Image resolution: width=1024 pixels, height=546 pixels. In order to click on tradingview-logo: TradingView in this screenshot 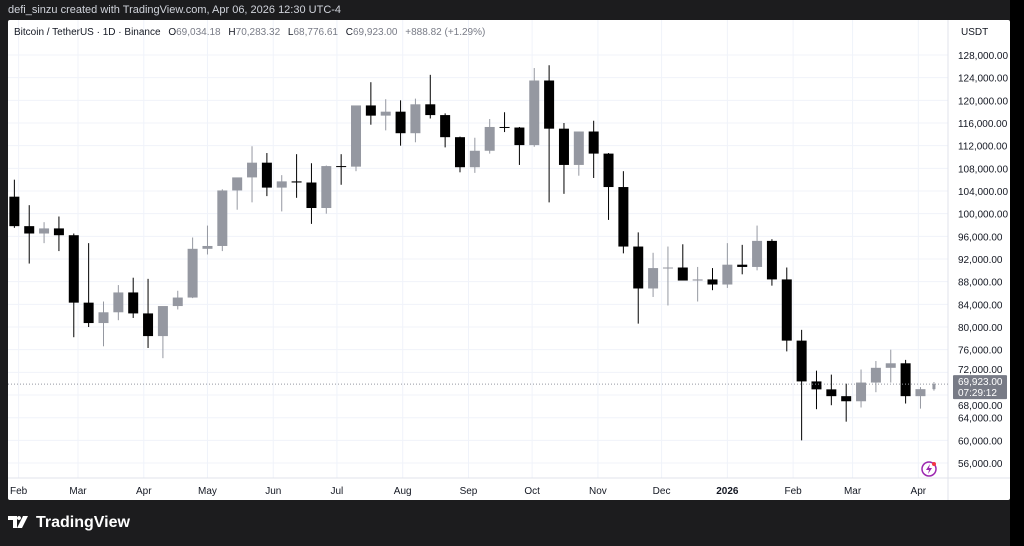, I will do `click(69, 523)`.